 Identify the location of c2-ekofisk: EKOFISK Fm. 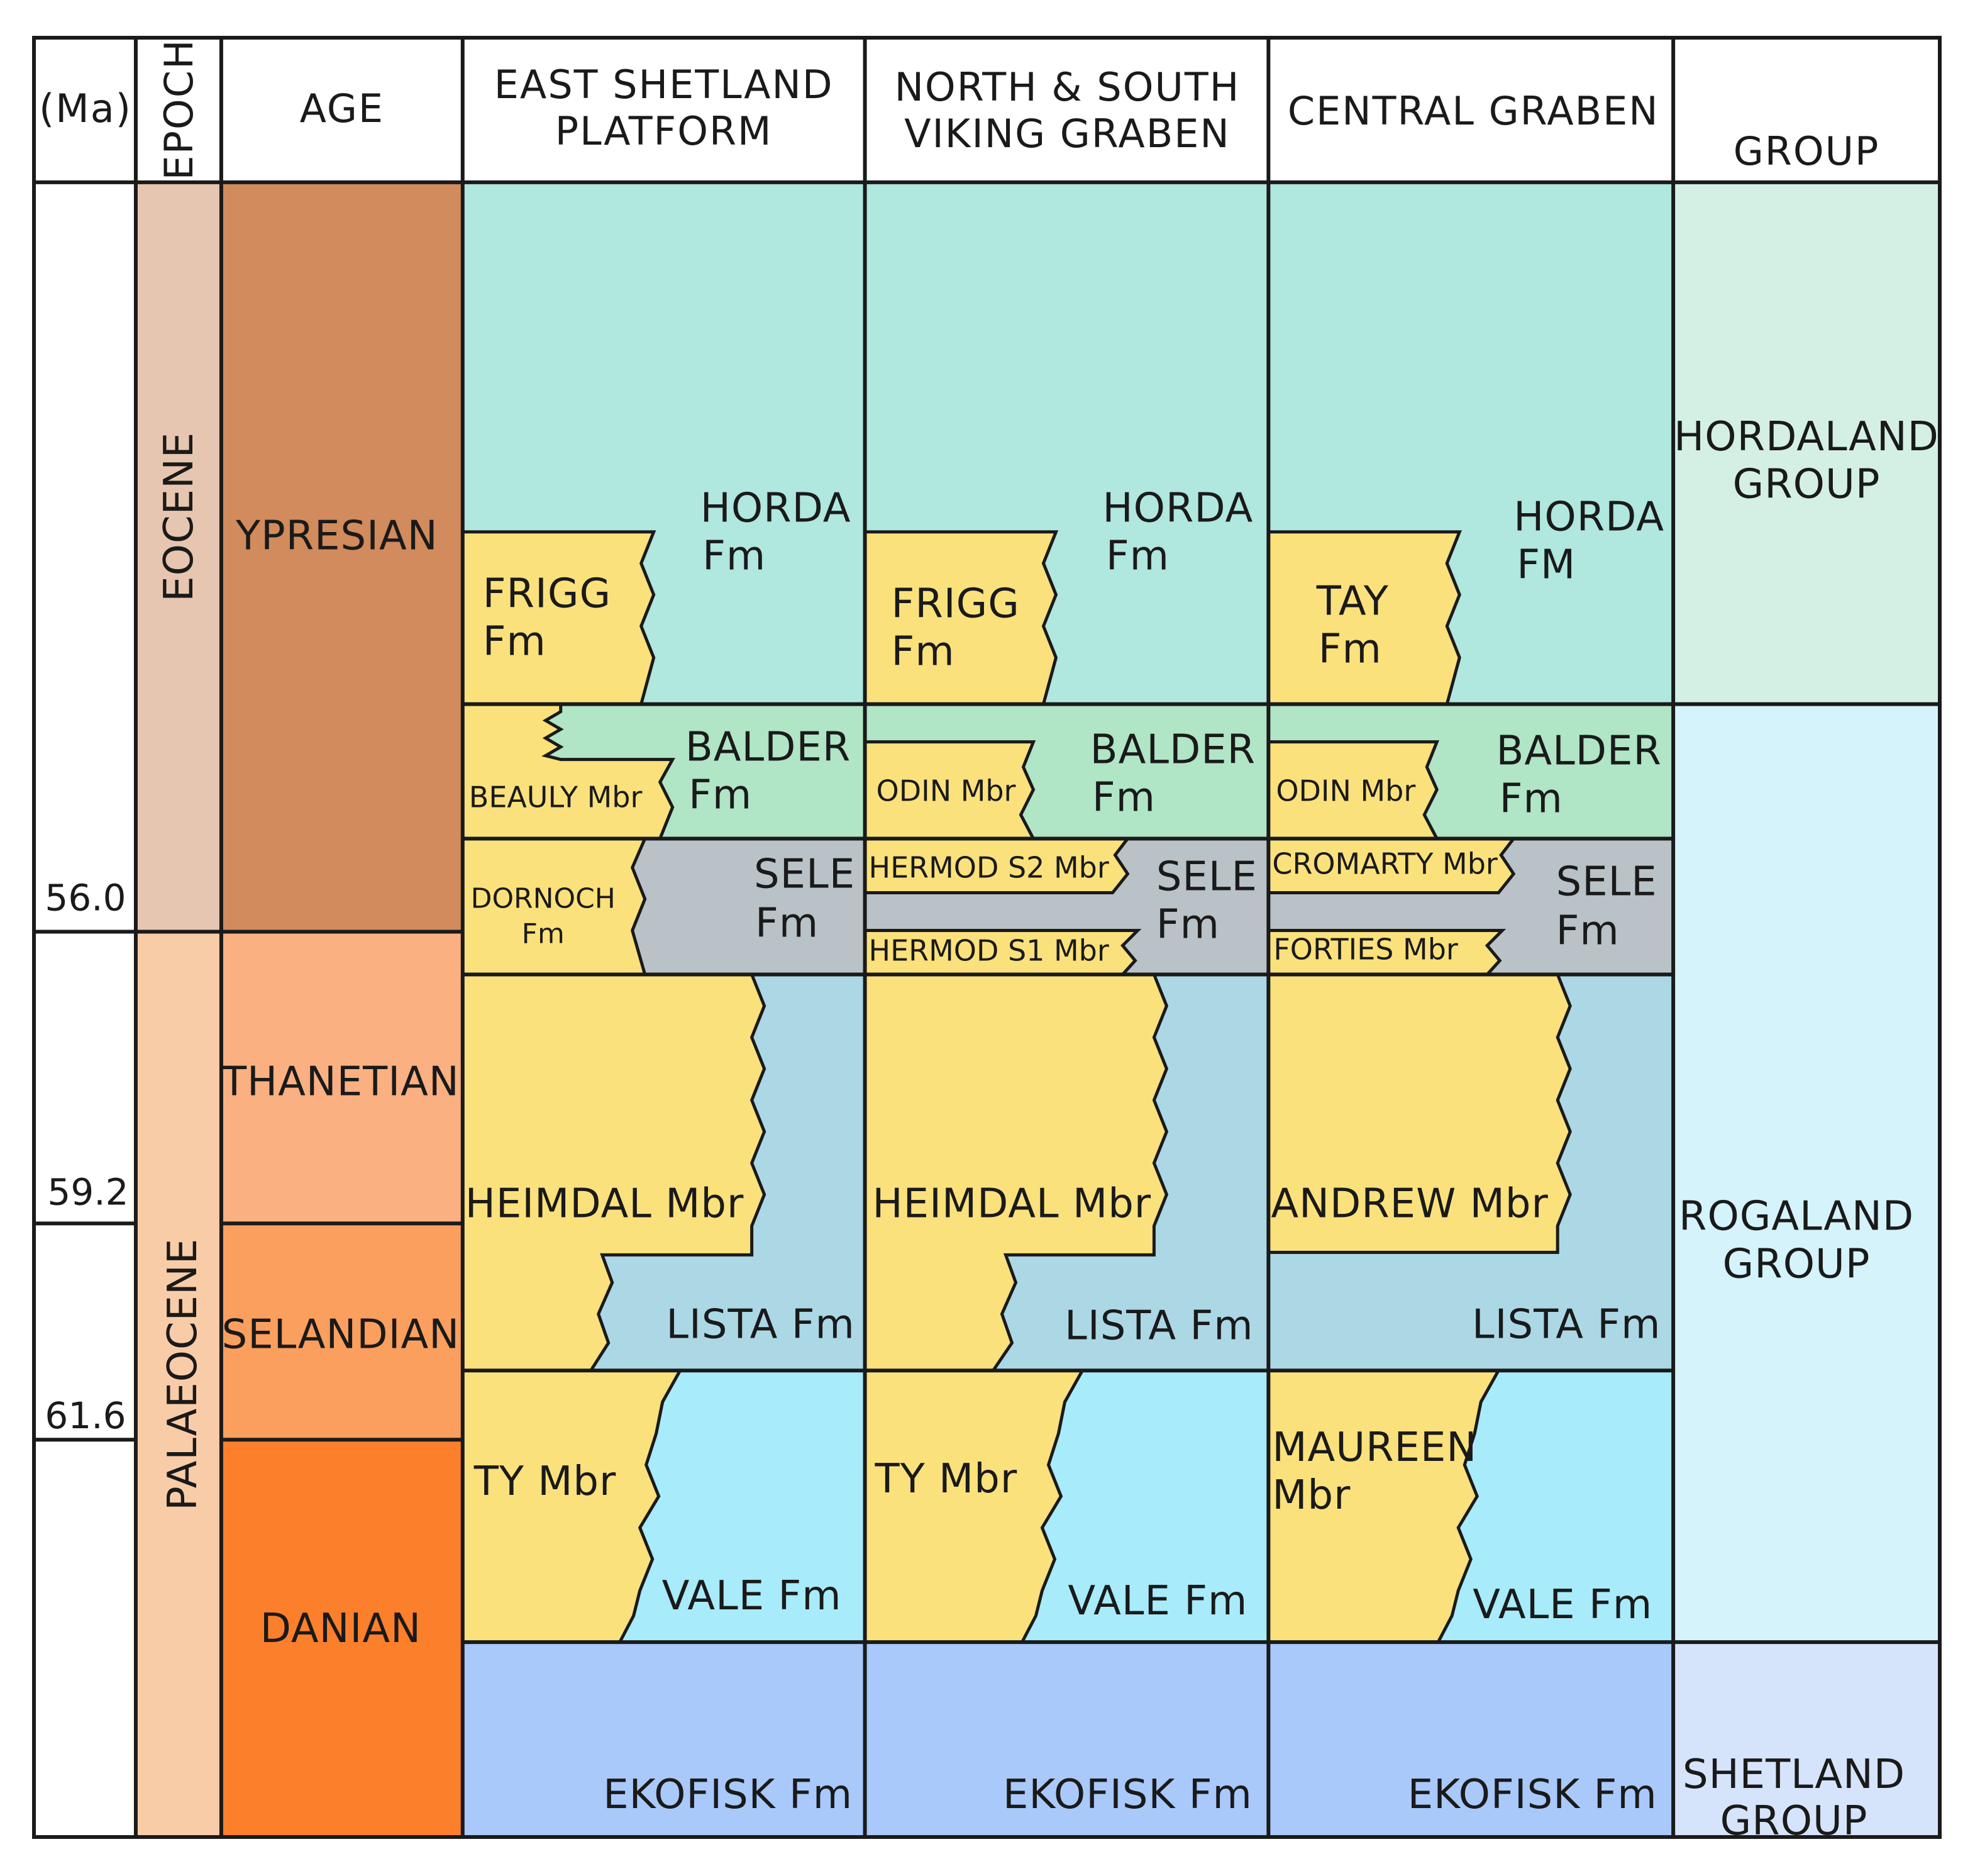
(1128, 1795).